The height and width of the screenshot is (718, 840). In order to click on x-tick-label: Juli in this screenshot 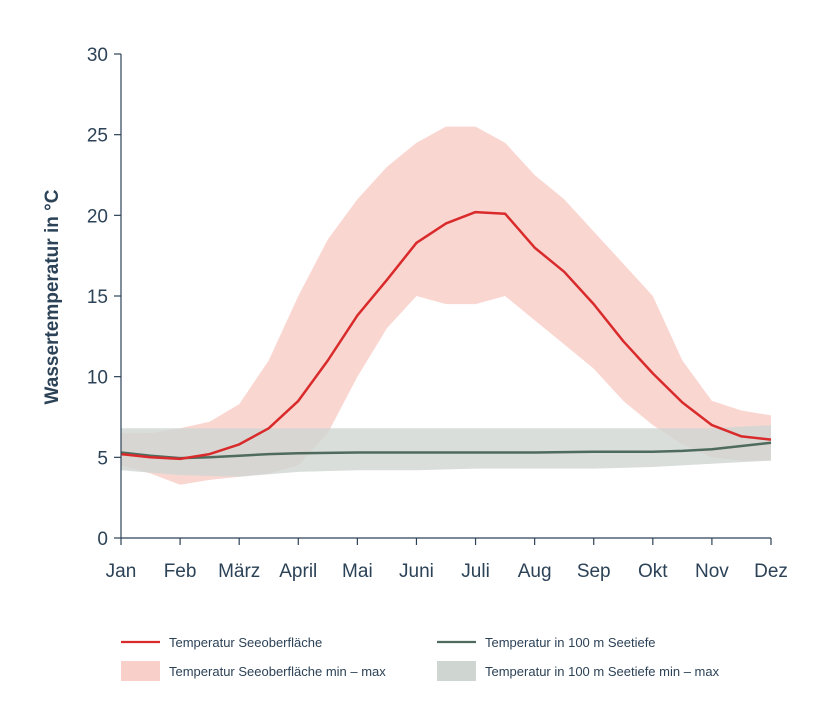, I will do `click(475, 571)`.